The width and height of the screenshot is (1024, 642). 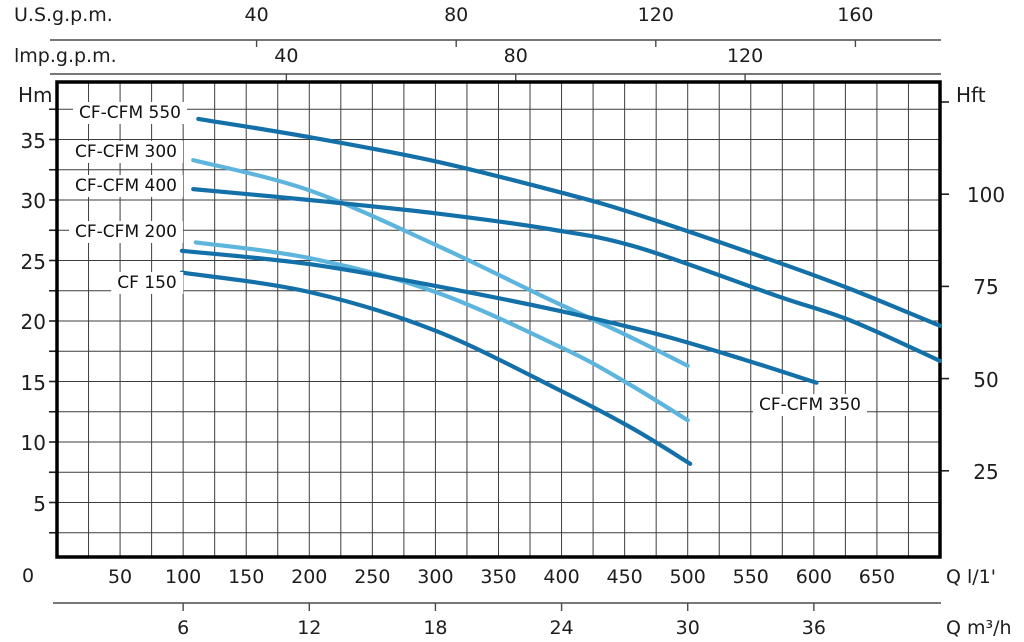 I want to click on q-l-min-tick-label: 500, so click(x=687, y=577).